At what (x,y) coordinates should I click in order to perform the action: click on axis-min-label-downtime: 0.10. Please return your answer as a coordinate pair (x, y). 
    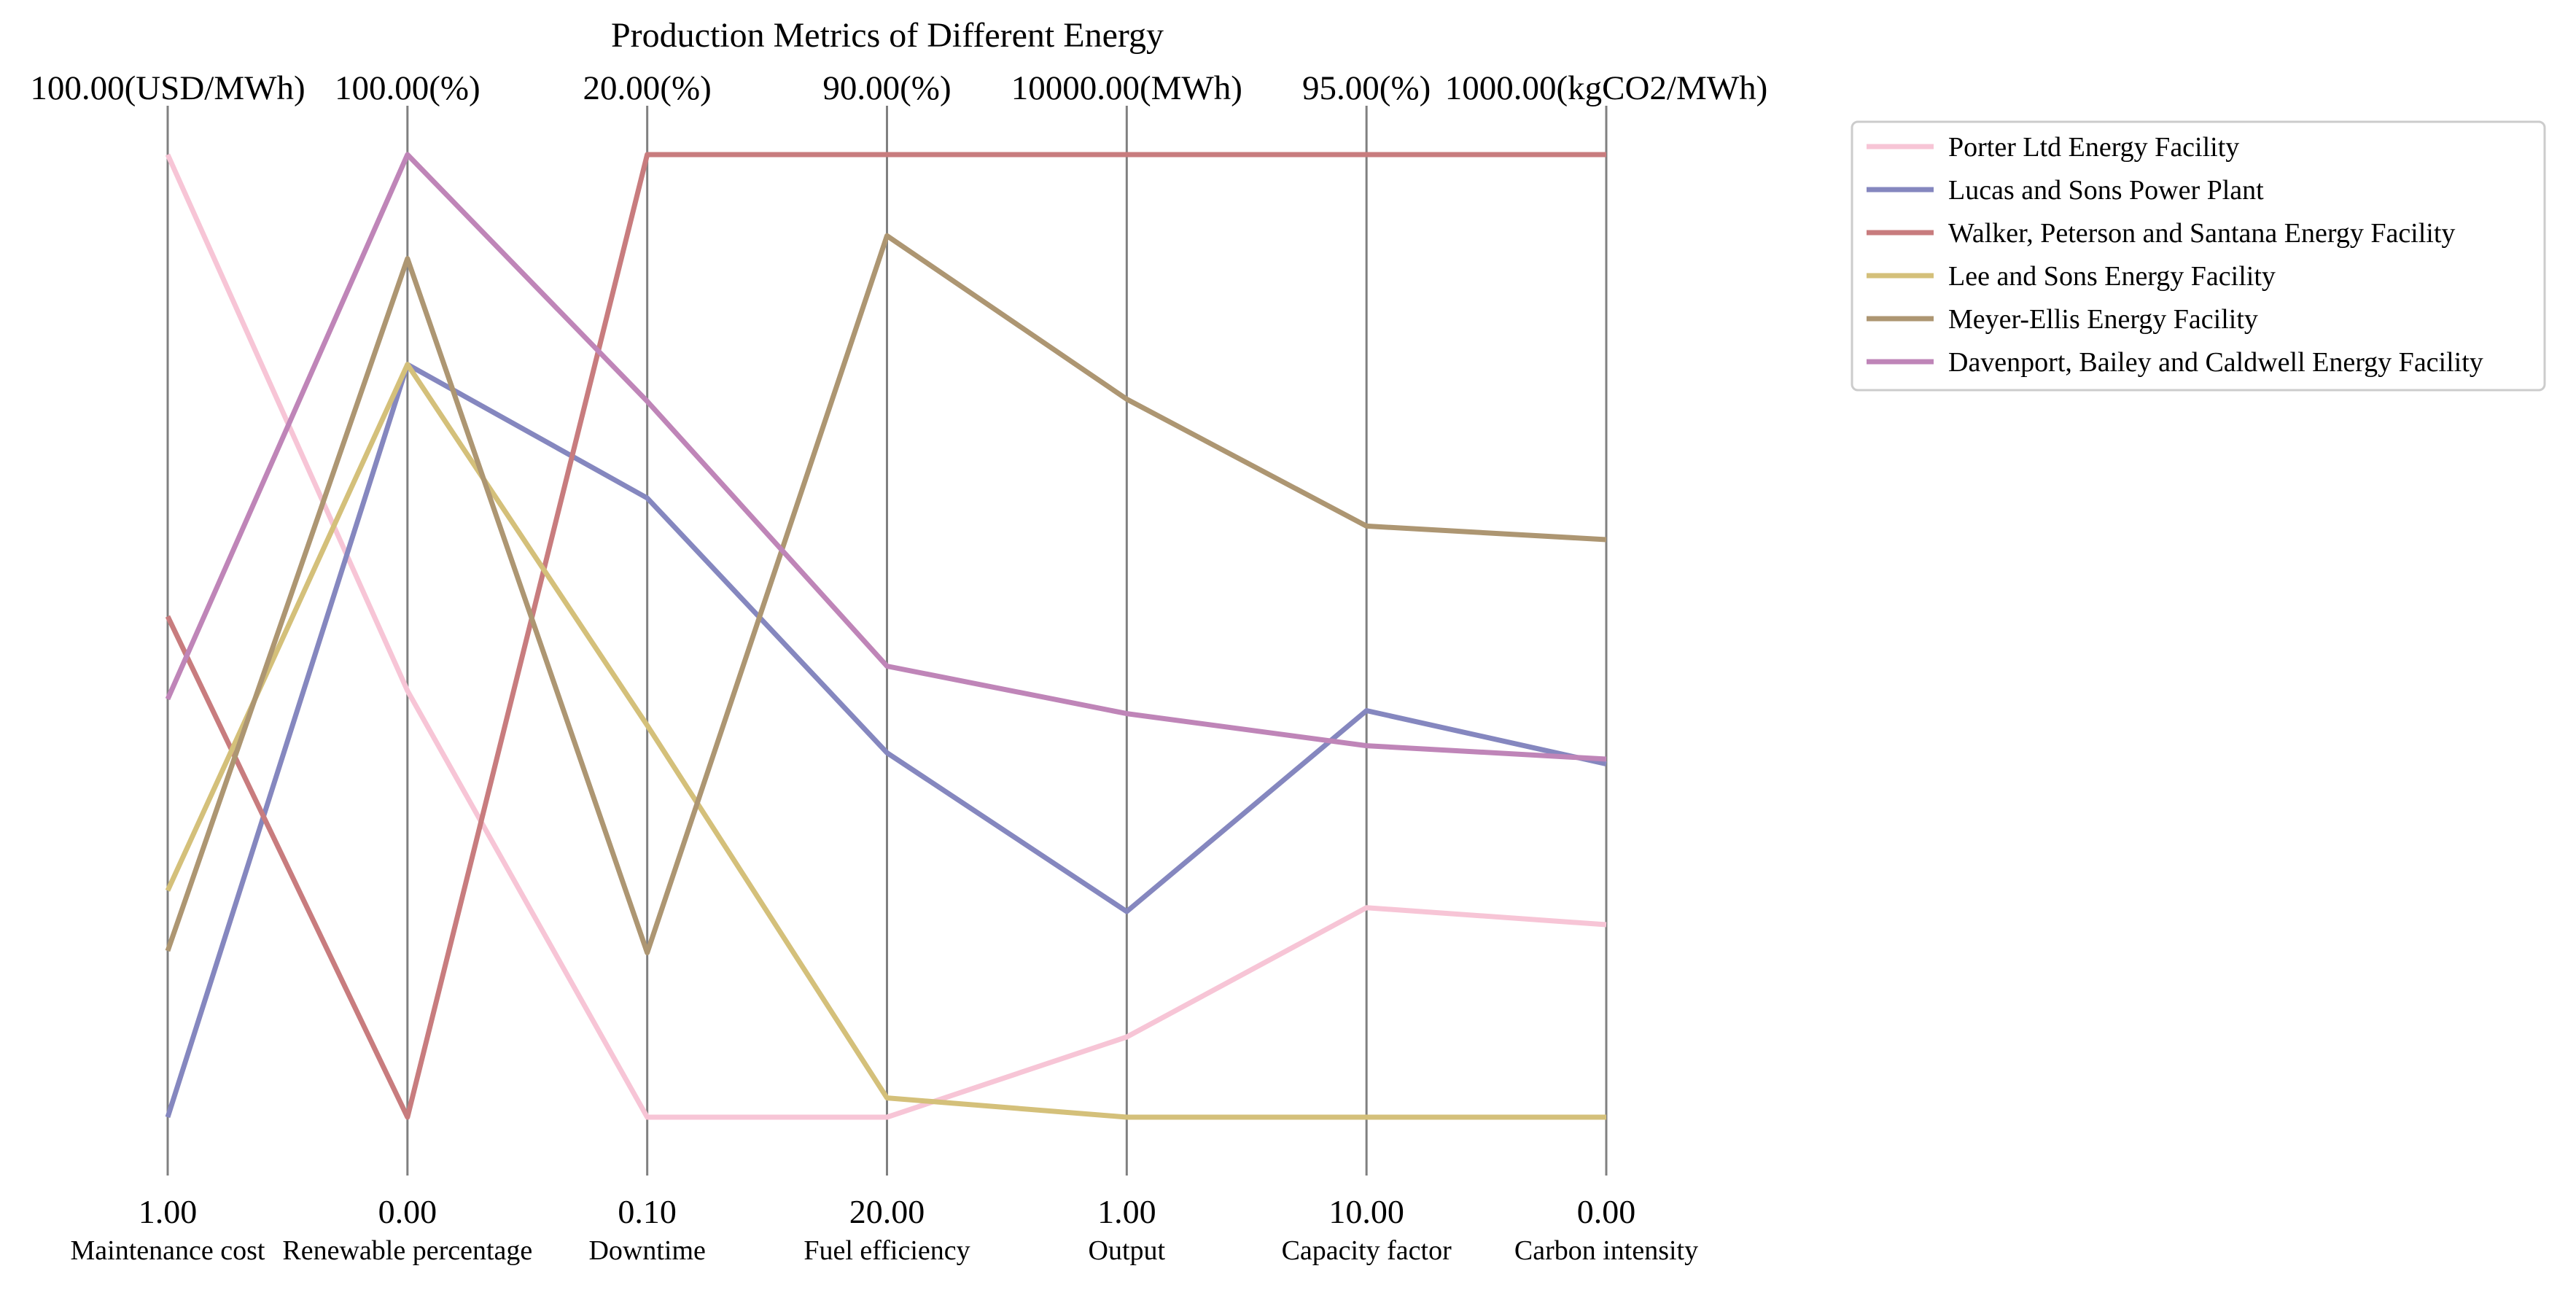
    Looking at the image, I should click on (647, 1211).